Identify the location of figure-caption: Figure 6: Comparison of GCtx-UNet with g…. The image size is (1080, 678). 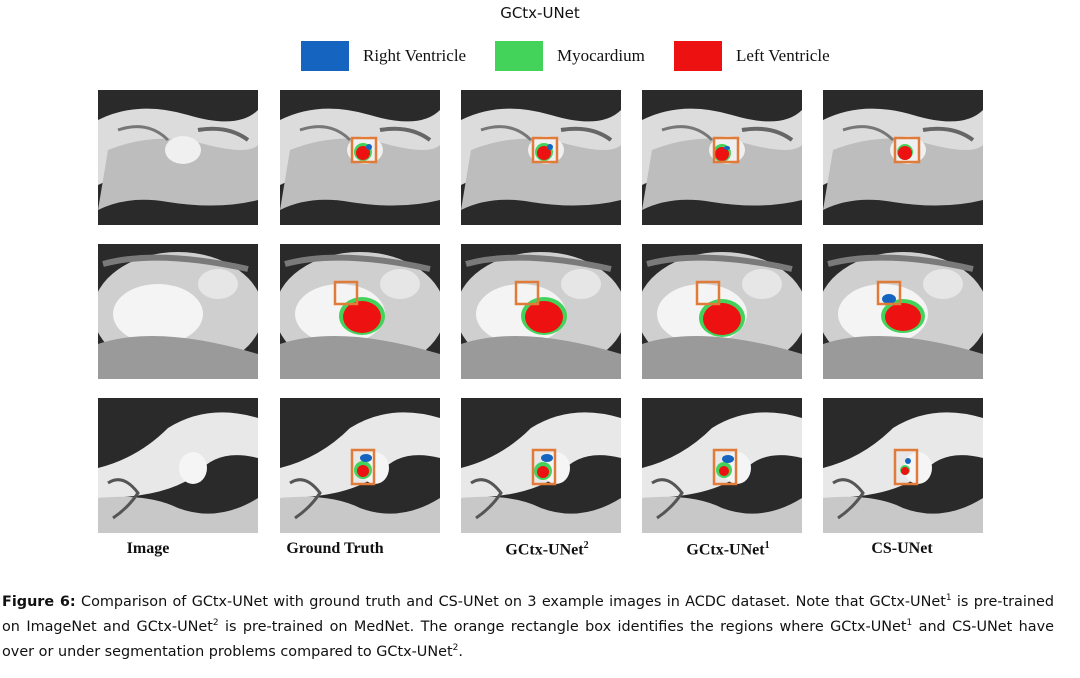
(528, 626).